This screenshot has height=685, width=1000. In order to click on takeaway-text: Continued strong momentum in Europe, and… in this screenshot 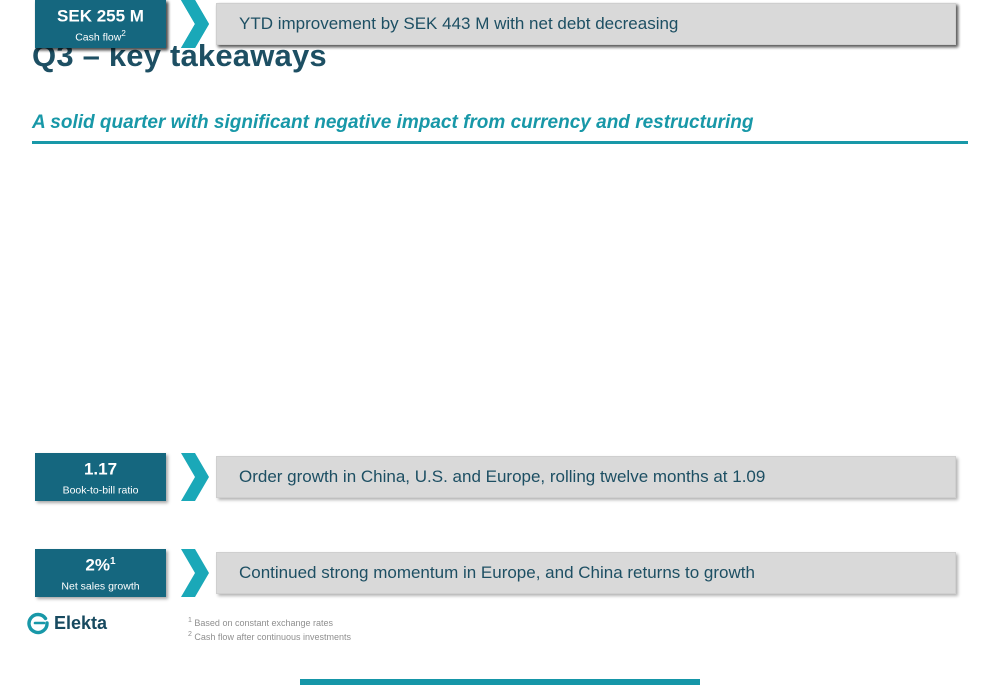, I will do `click(497, 572)`.